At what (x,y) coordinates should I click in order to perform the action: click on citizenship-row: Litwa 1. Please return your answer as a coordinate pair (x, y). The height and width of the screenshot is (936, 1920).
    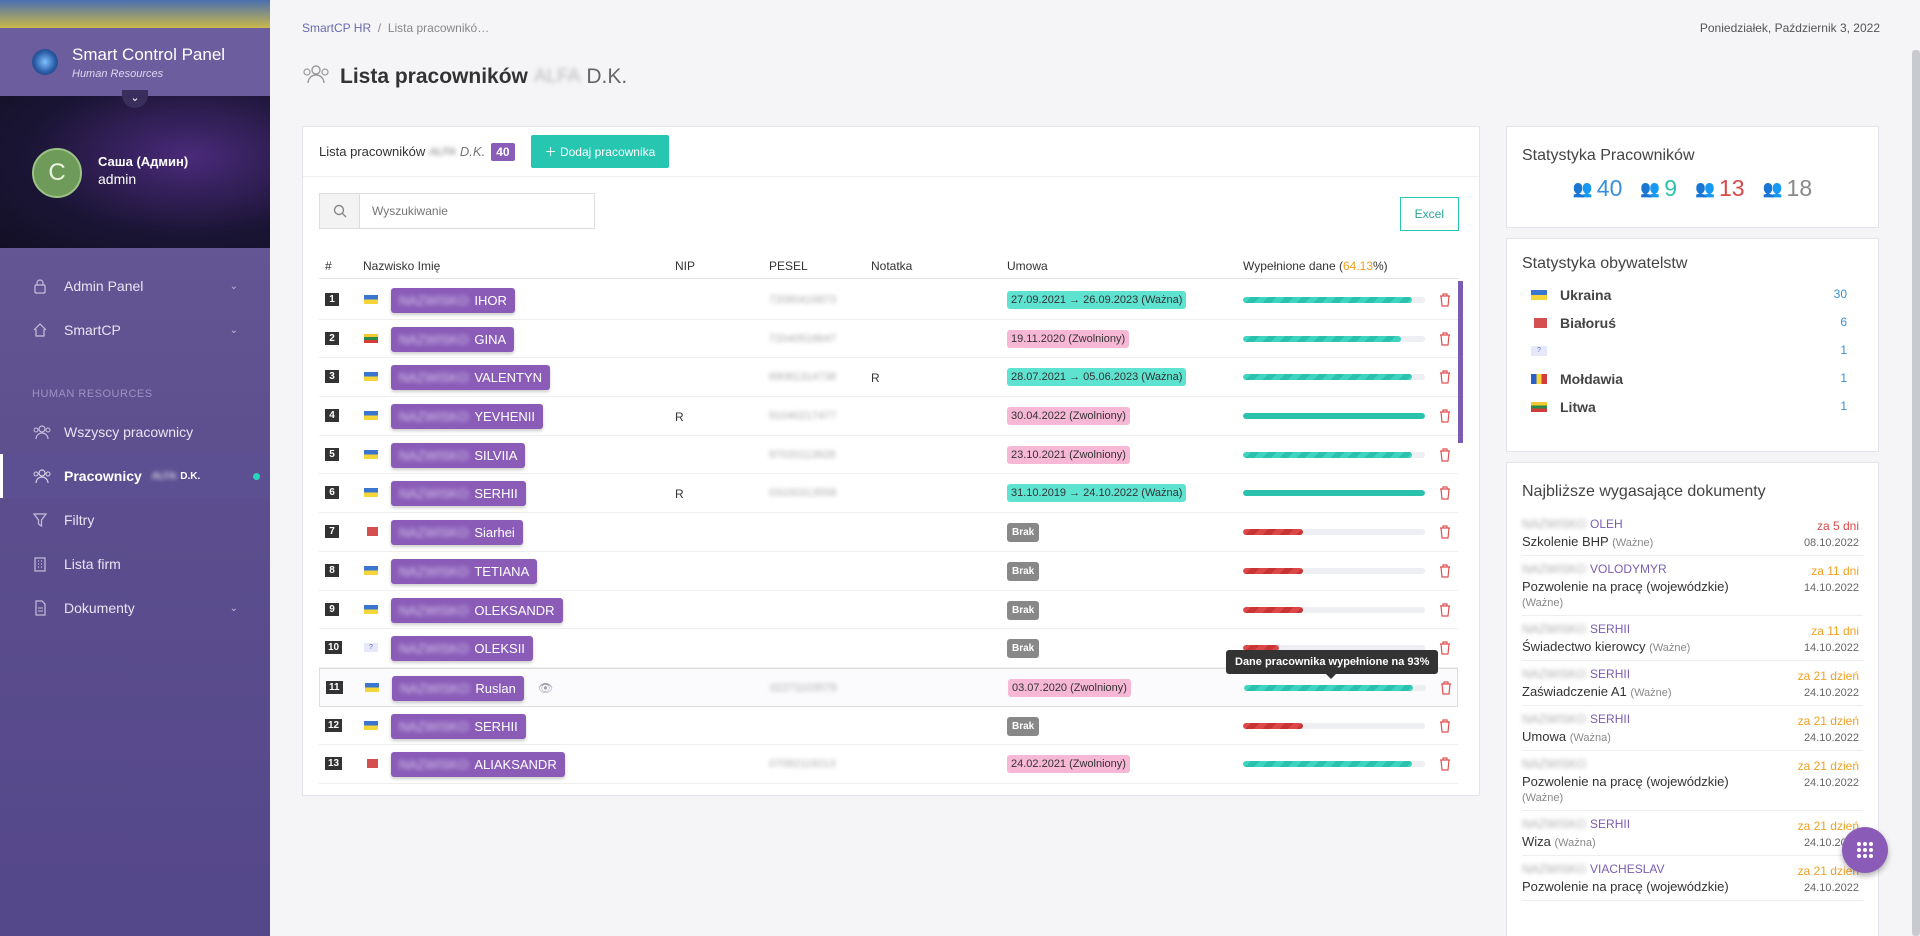
    Looking at the image, I should click on (1692, 407).